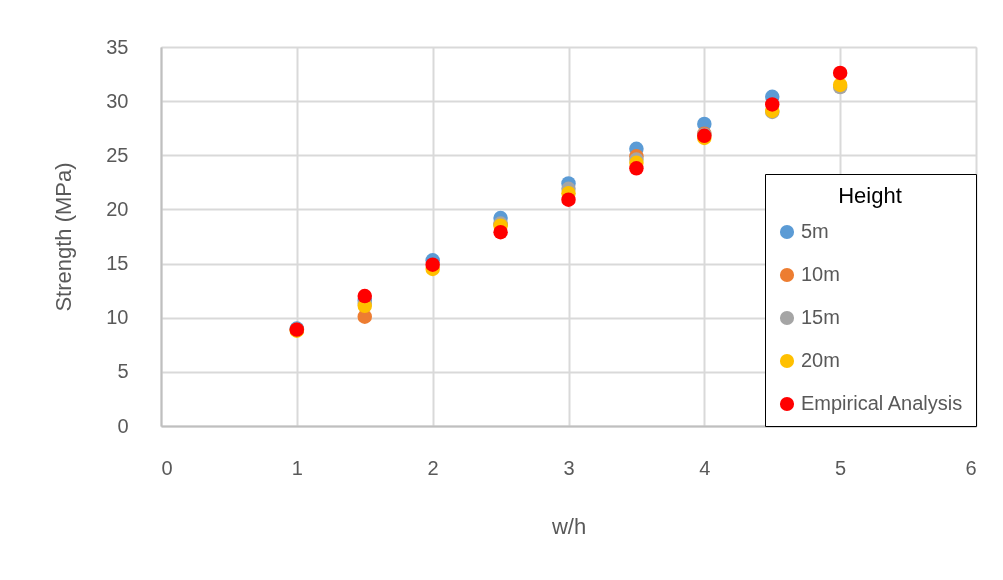 The height and width of the screenshot is (580, 1003). What do you see at coordinates (820, 274) in the screenshot?
I see `legend-label: 10m` at bounding box center [820, 274].